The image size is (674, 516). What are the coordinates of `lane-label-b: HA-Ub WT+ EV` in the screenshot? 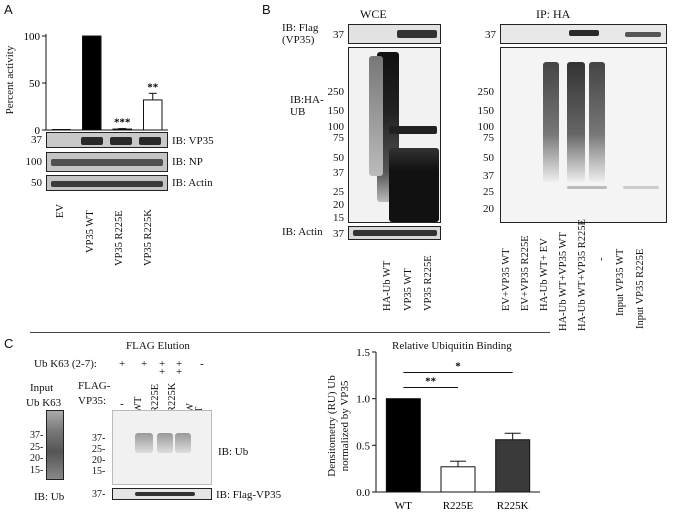 It's located at (544, 274).